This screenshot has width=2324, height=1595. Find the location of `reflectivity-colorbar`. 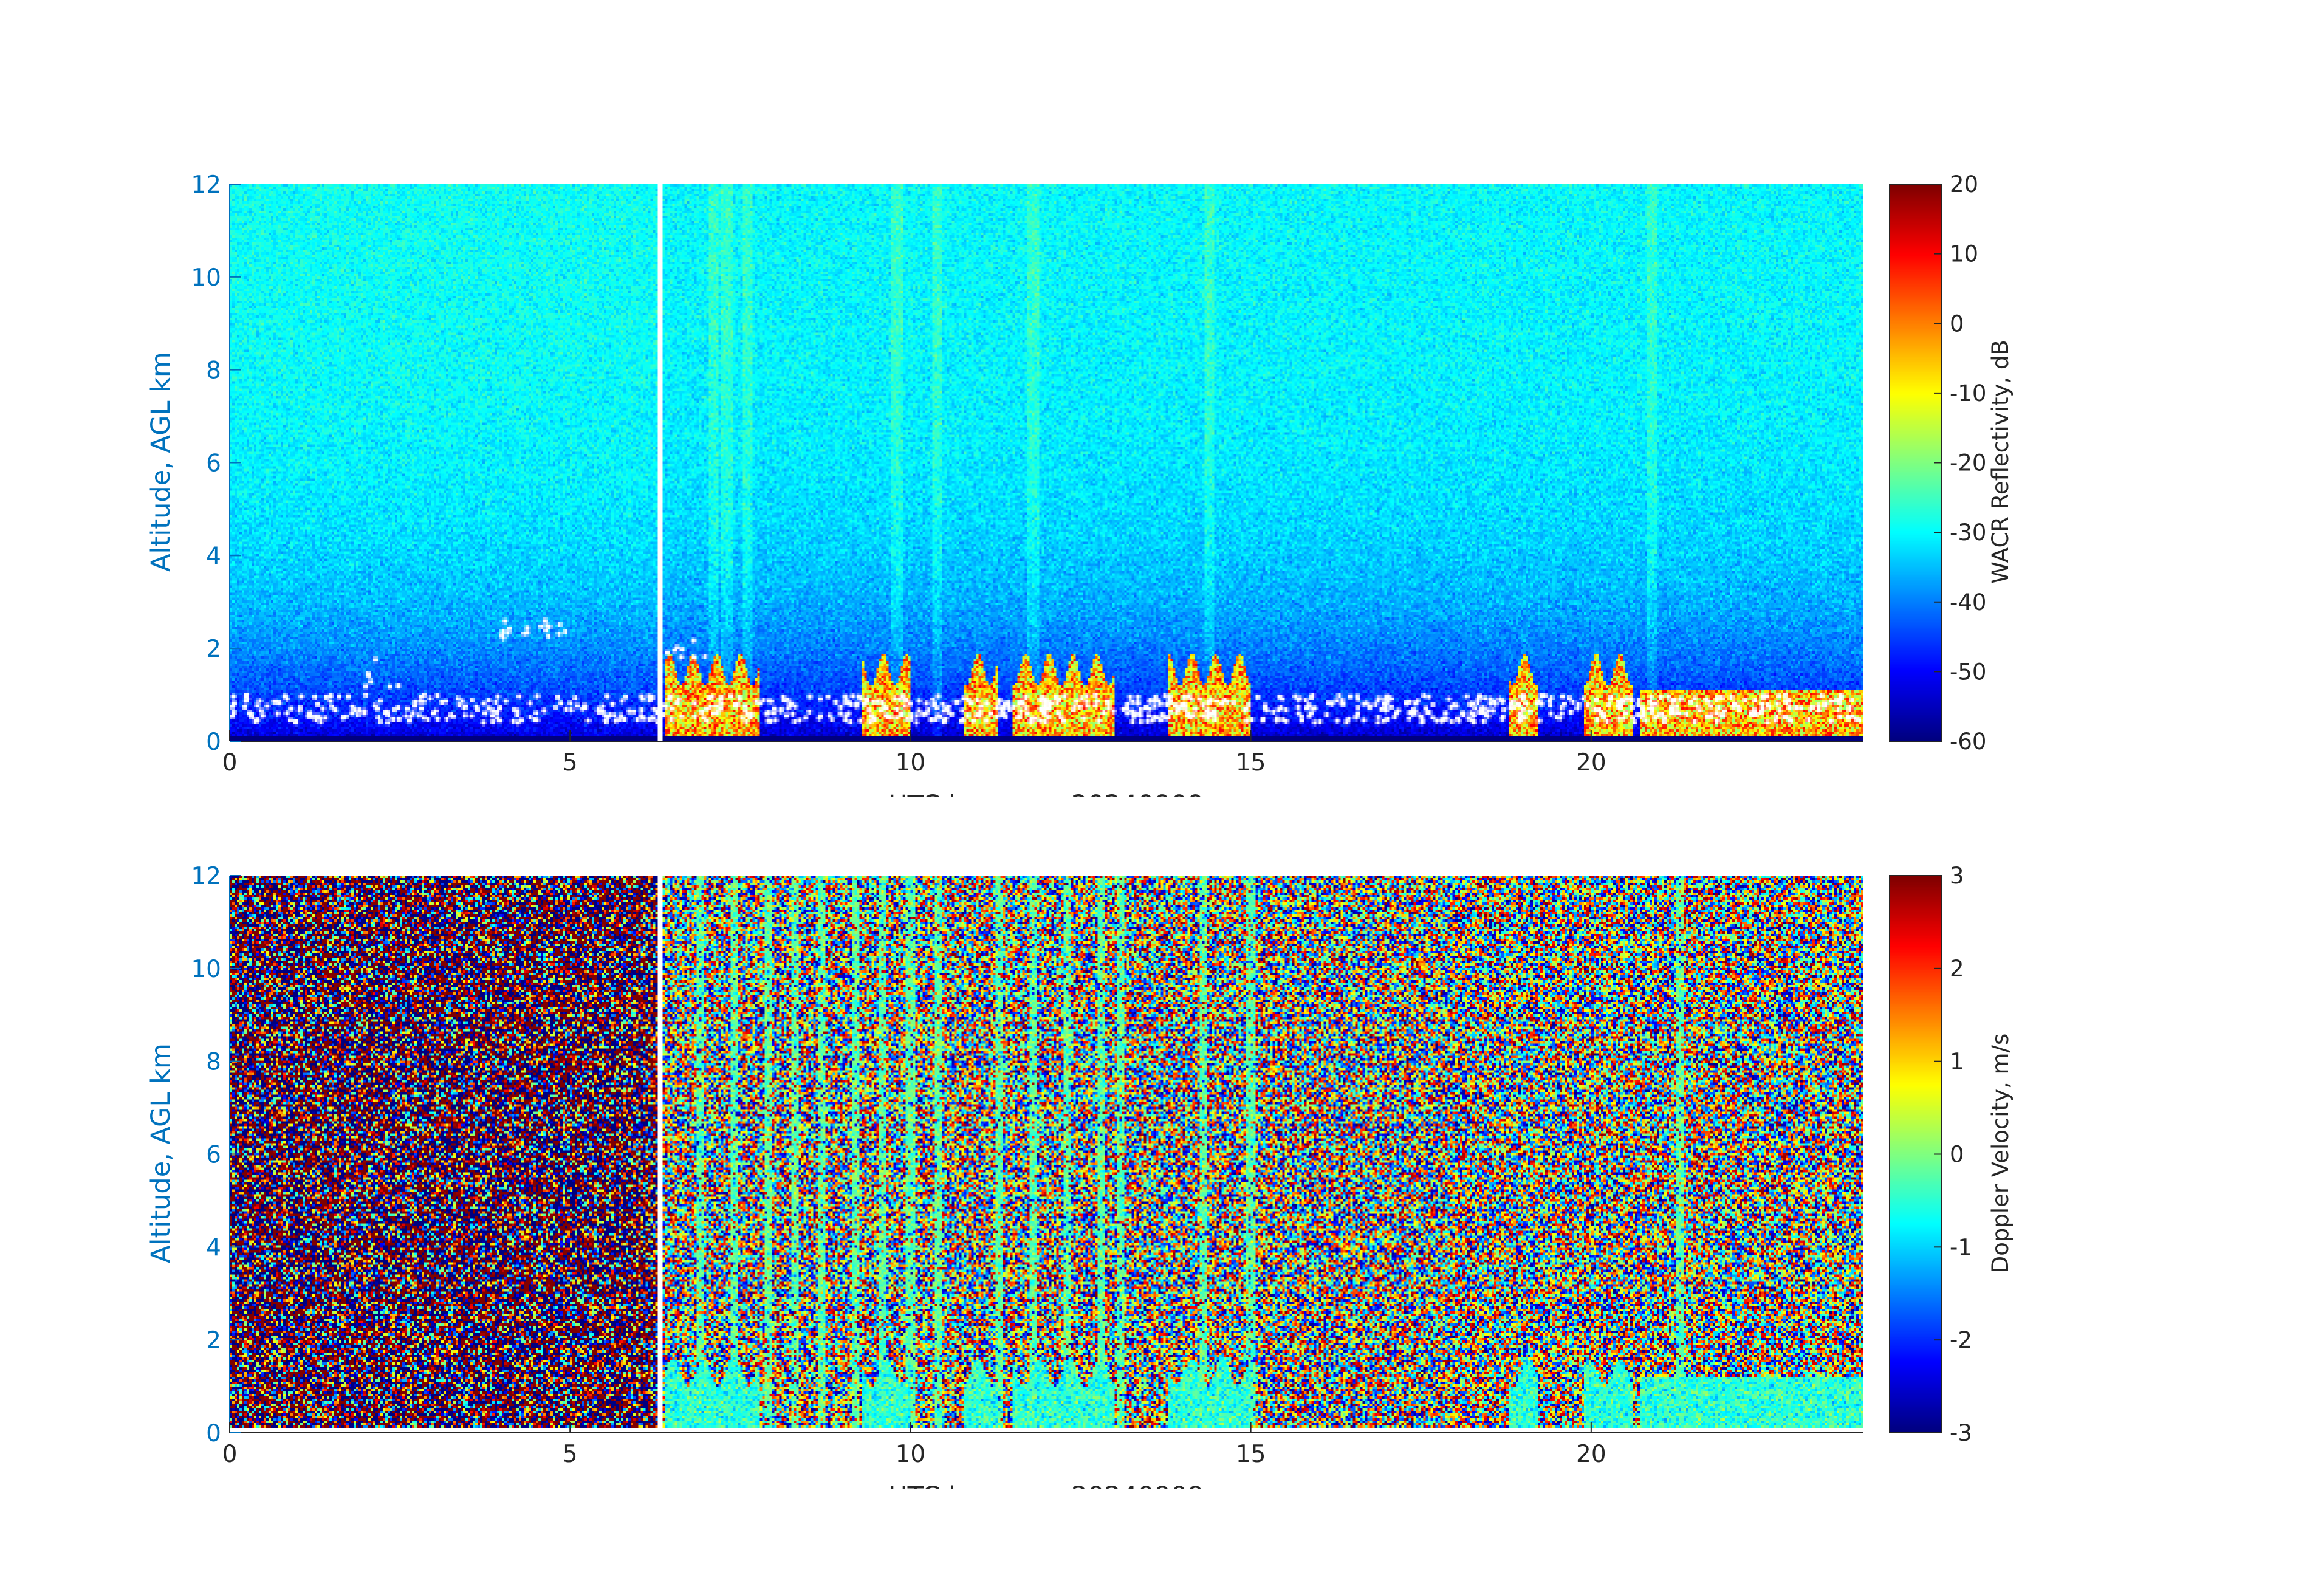

reflectivity-colorbar is located at coordinates (1915, 462).